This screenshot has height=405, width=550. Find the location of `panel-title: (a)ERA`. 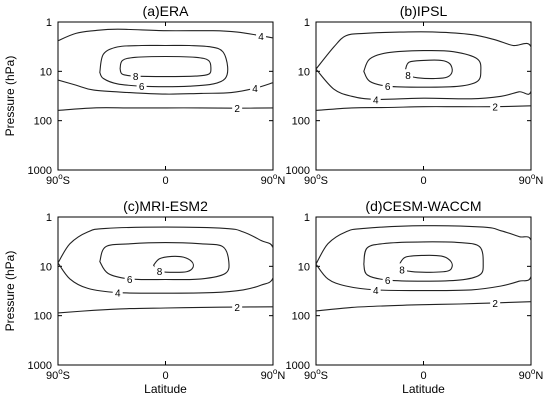

panel-title: (a)ERA is located at coordinates (166, 11).